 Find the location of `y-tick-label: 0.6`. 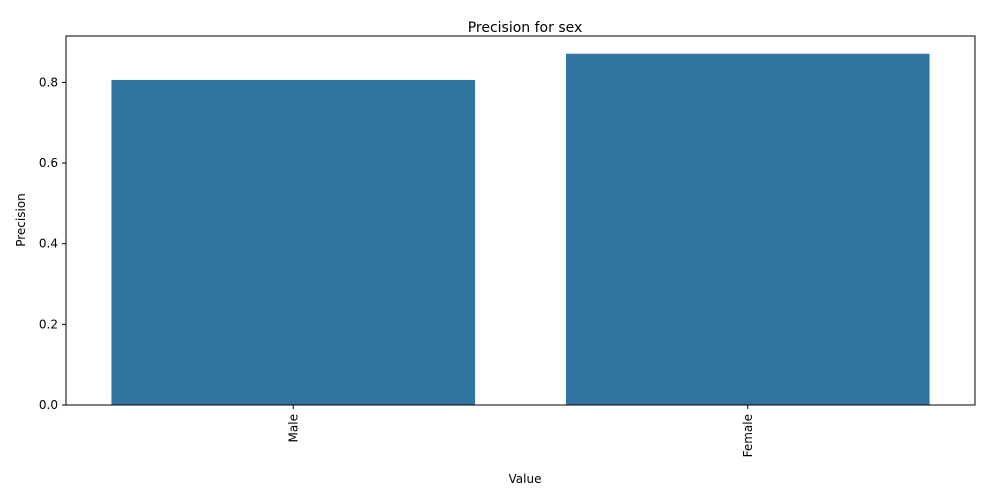

y-tick-label: 0.6 is located at coordinates (48, 163).